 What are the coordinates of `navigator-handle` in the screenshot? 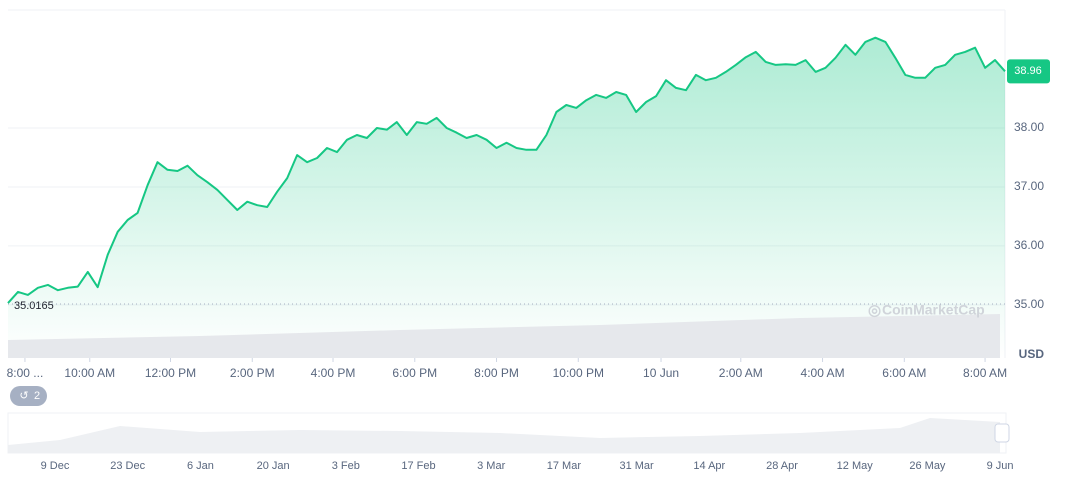 It's located at (1002, 433).